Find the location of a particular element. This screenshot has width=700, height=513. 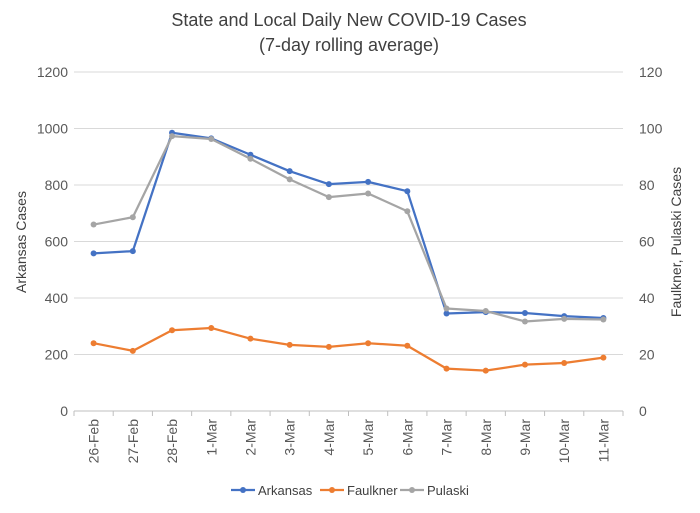

chart-subtitle: (7-day rolling average) is located at coordinates (349, 45).